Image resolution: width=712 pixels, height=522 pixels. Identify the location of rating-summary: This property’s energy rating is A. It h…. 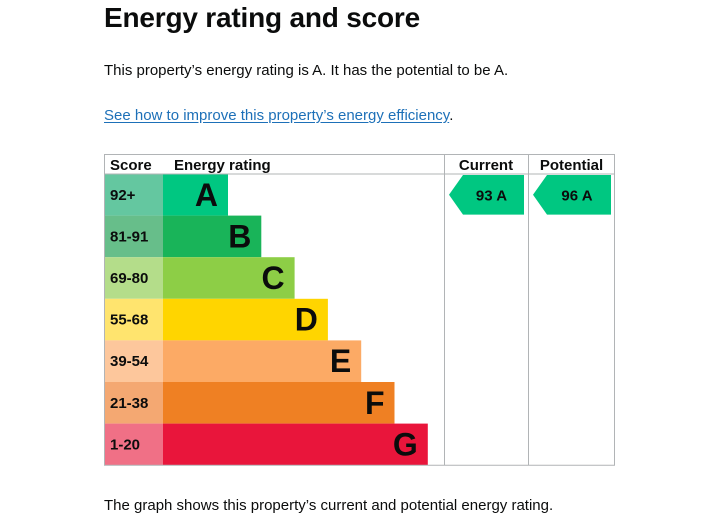
(306, 70).